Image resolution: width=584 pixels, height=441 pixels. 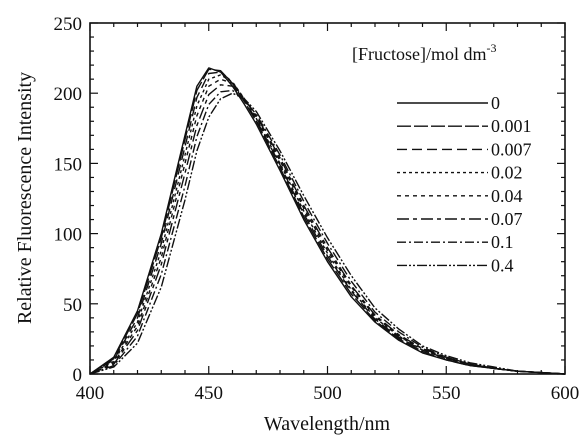 What do you see at coordinates (507, 196) in the screenshot?
I see `legend-label: 0.04` at bounding box center [507, 196].